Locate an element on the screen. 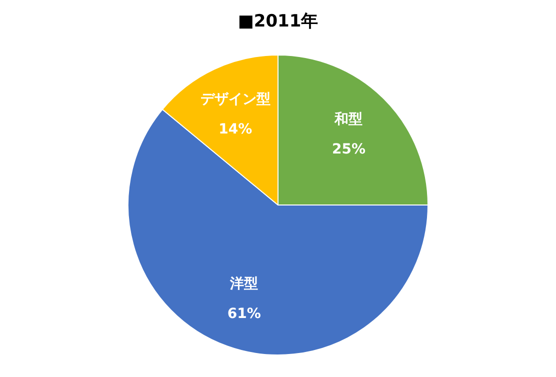  data-label: 25% is located at coordinates (349, 149).